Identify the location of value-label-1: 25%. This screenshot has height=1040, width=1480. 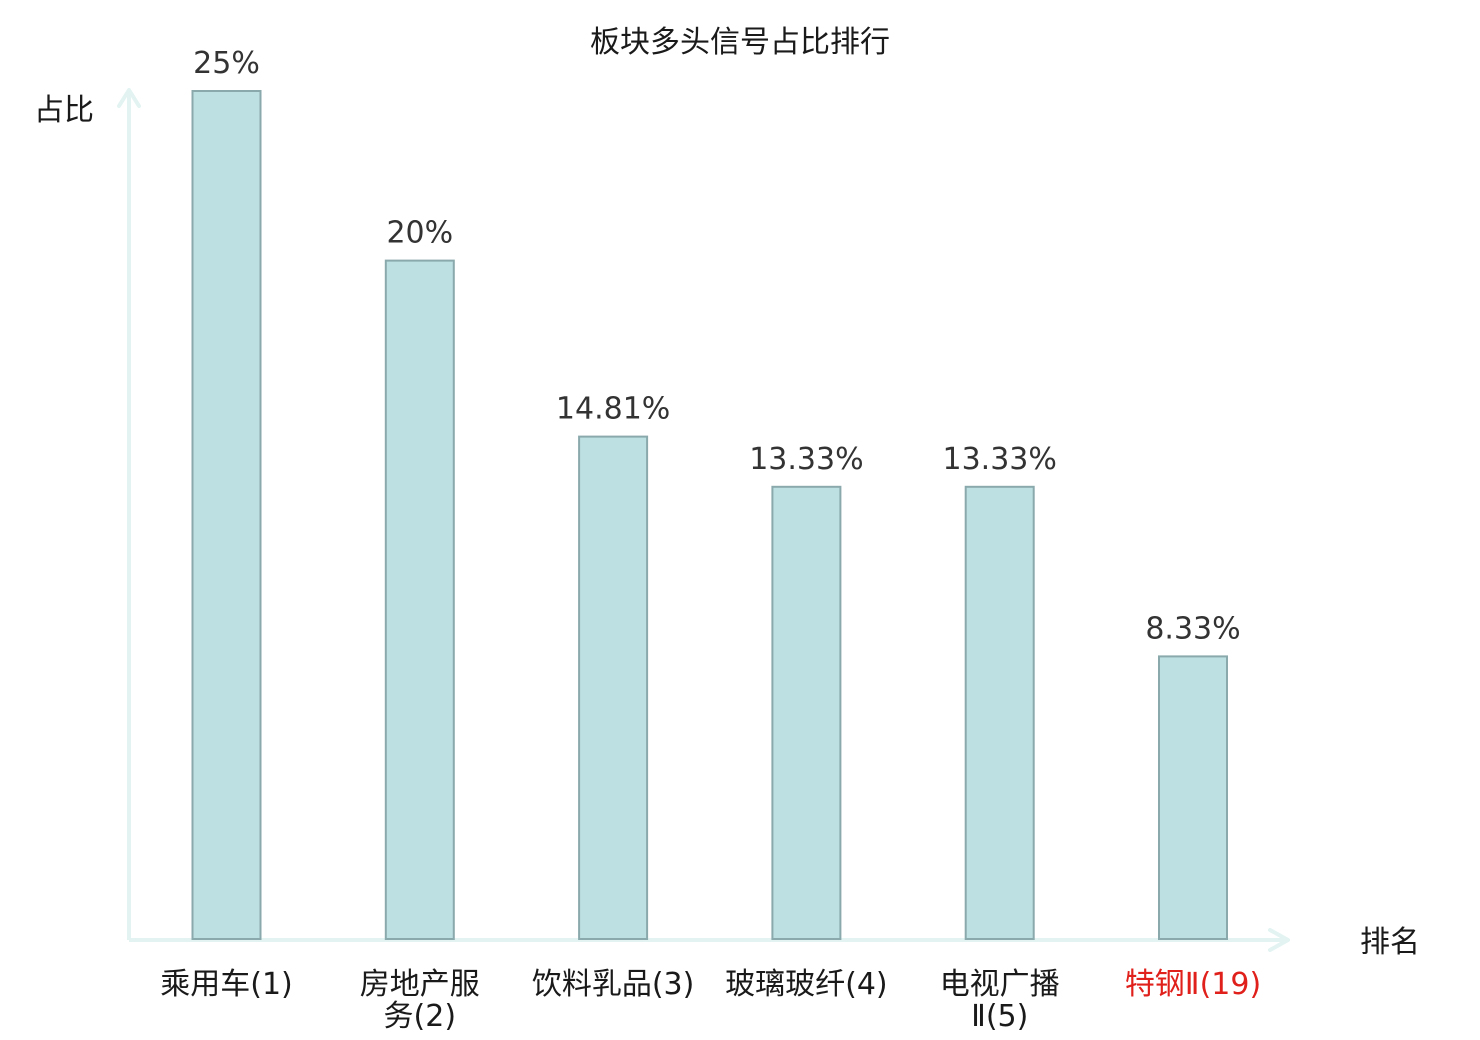
(226, 63).